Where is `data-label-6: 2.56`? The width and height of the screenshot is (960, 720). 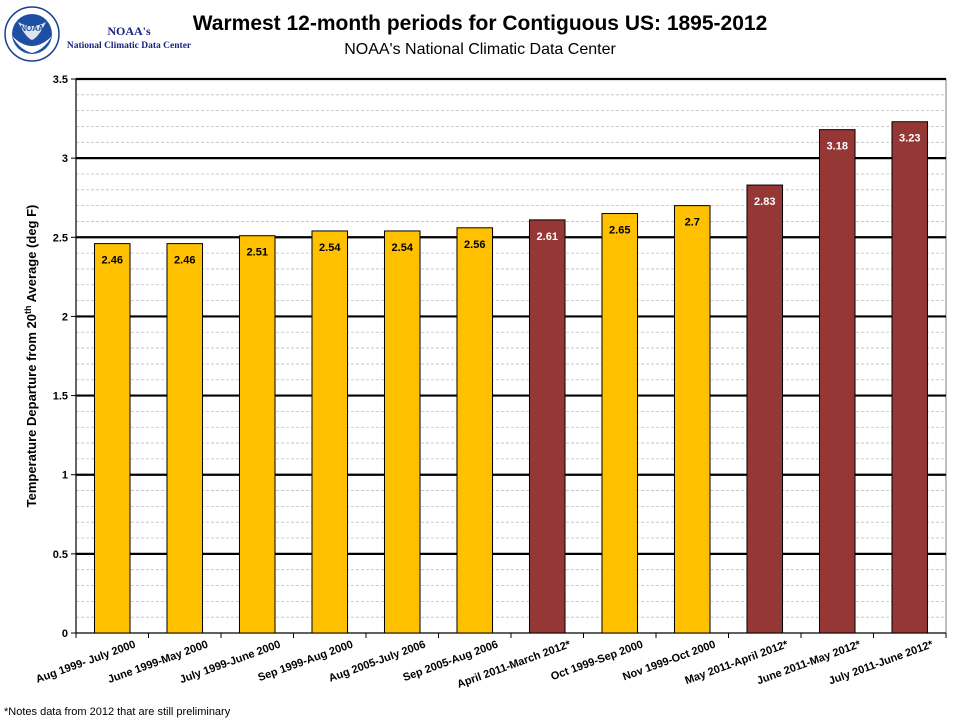 data-label-6: 2.56 is located at coordinates (474, 245).